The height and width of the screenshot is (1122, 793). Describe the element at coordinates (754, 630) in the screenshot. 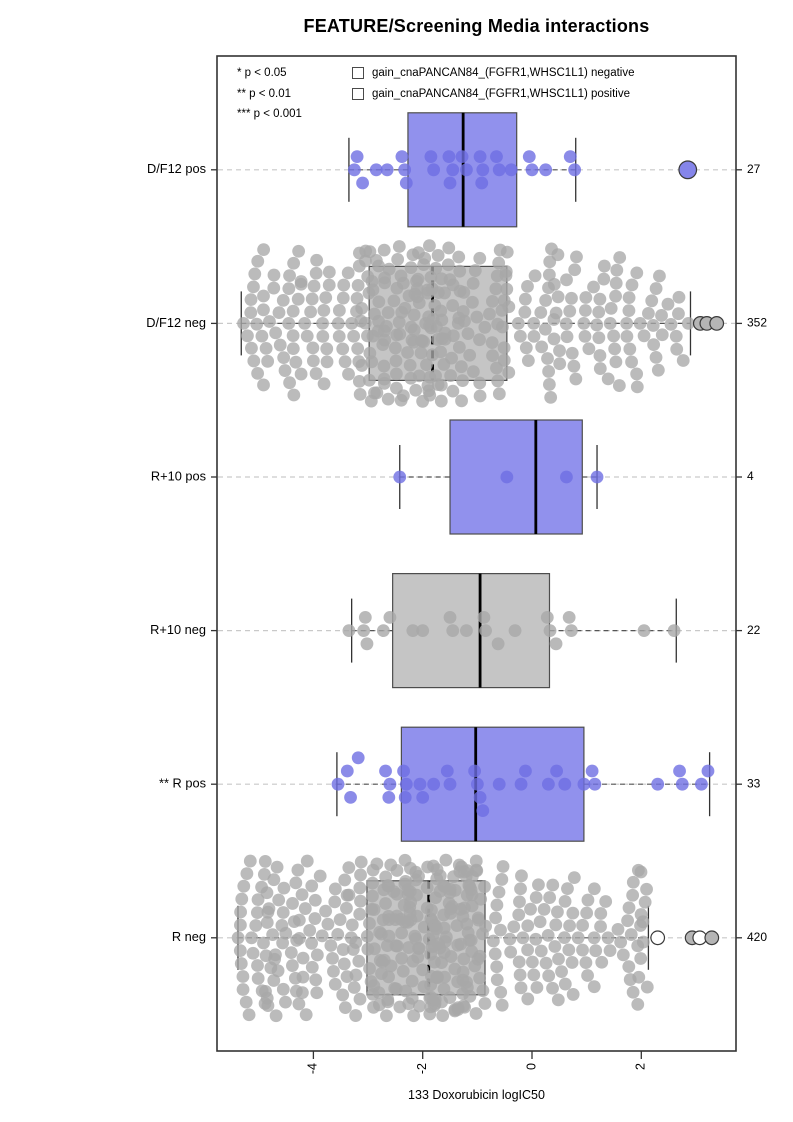

I see `row-count: 22` at that location.